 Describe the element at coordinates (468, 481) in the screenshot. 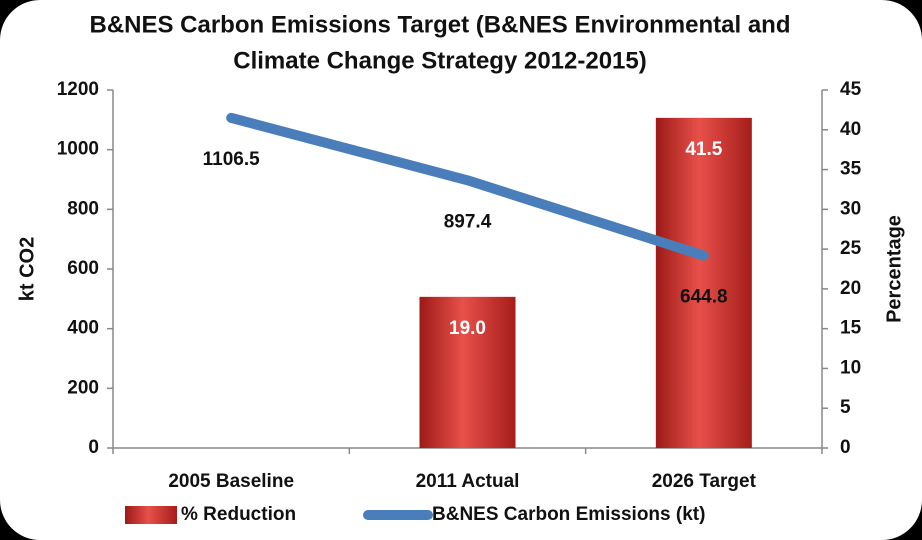

I see `x-tick-label: 2011 Actual` at that location.